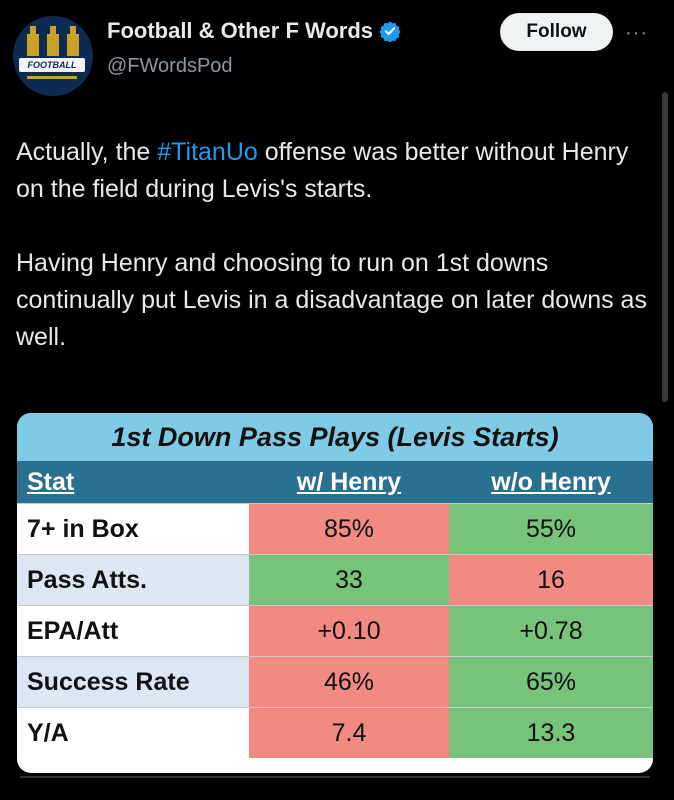 The image size is (674, 800). I want to click on scrollbar, so click(665, 247).